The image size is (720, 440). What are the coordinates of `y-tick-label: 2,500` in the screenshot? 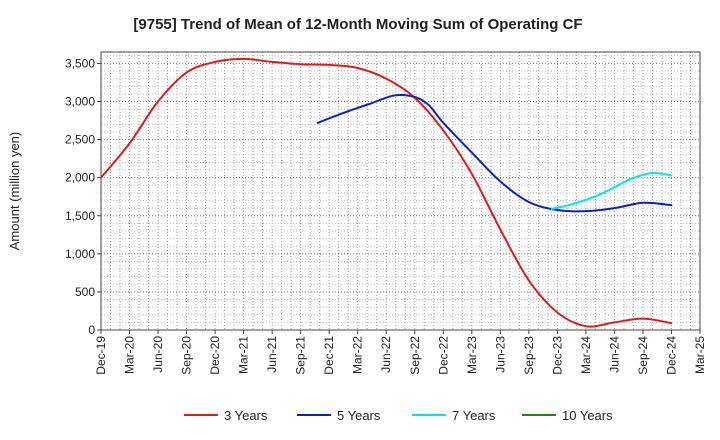 It's located at (80, 140).